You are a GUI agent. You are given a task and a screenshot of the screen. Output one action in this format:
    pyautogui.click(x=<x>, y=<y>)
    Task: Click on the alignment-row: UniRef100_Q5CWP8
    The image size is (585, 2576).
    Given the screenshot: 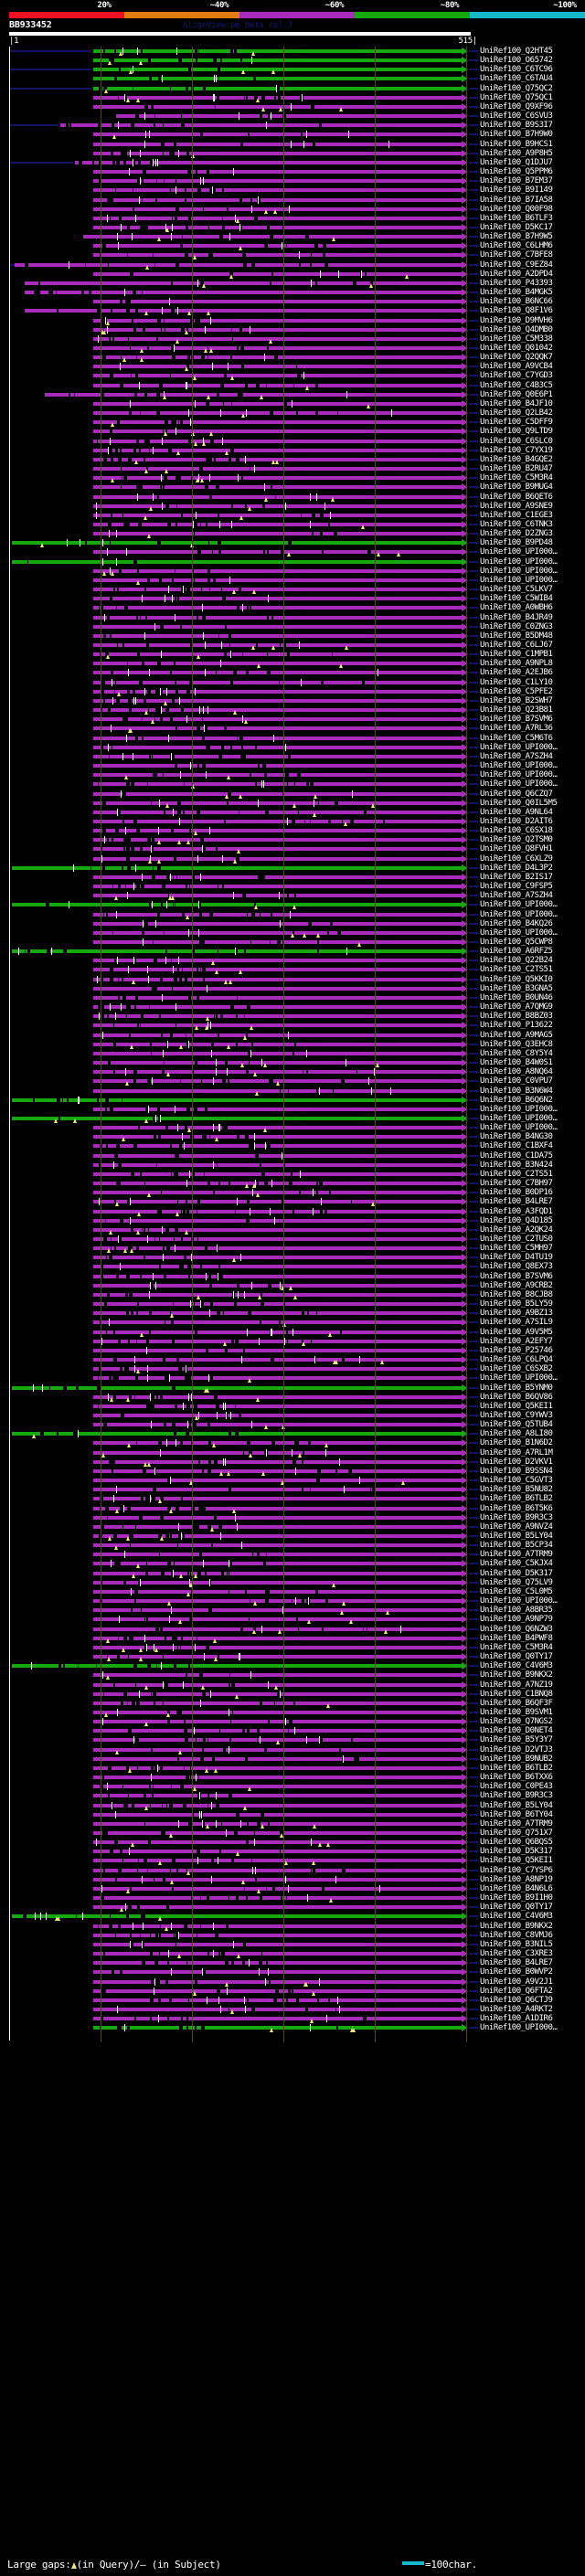 What is the action you would take?
    pyautogui.click(x=293, y=942)
    